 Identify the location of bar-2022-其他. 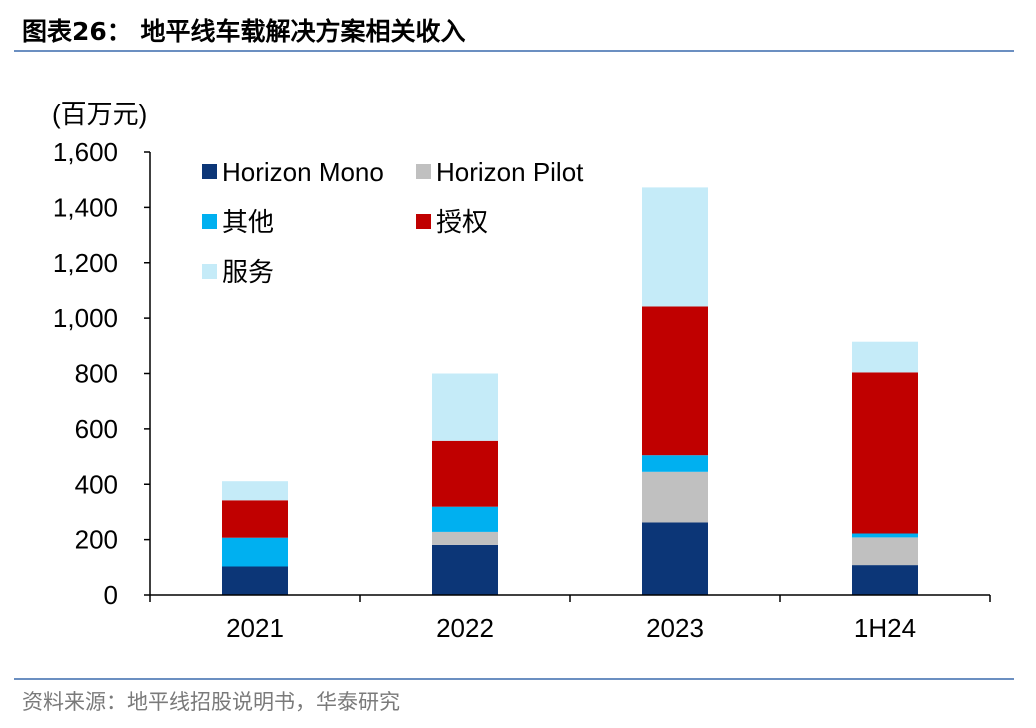
(465, 519).